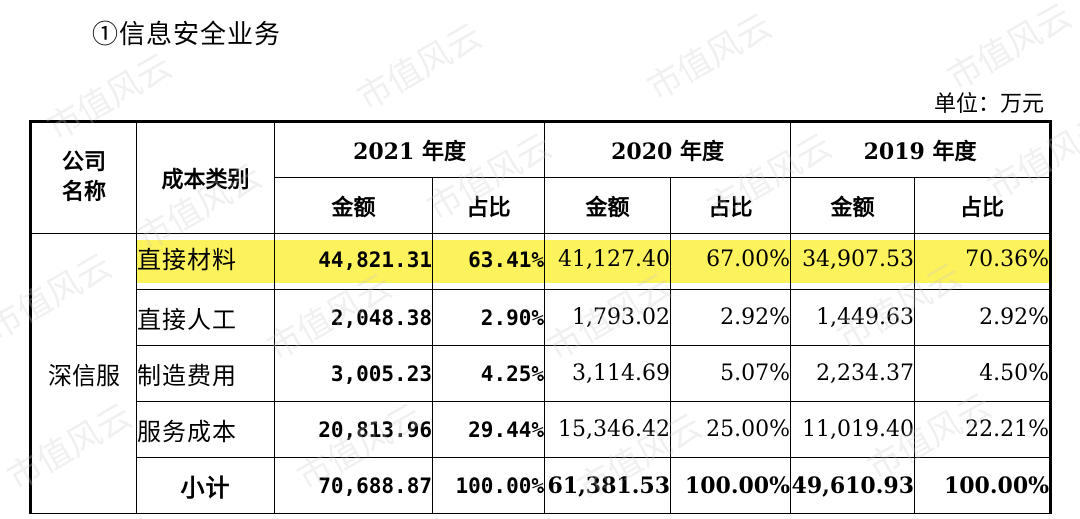  What do you see at coordinates (83, 162) in the screenshot?
I see `company-header-line: 公司` at bounding box center [83, 162].